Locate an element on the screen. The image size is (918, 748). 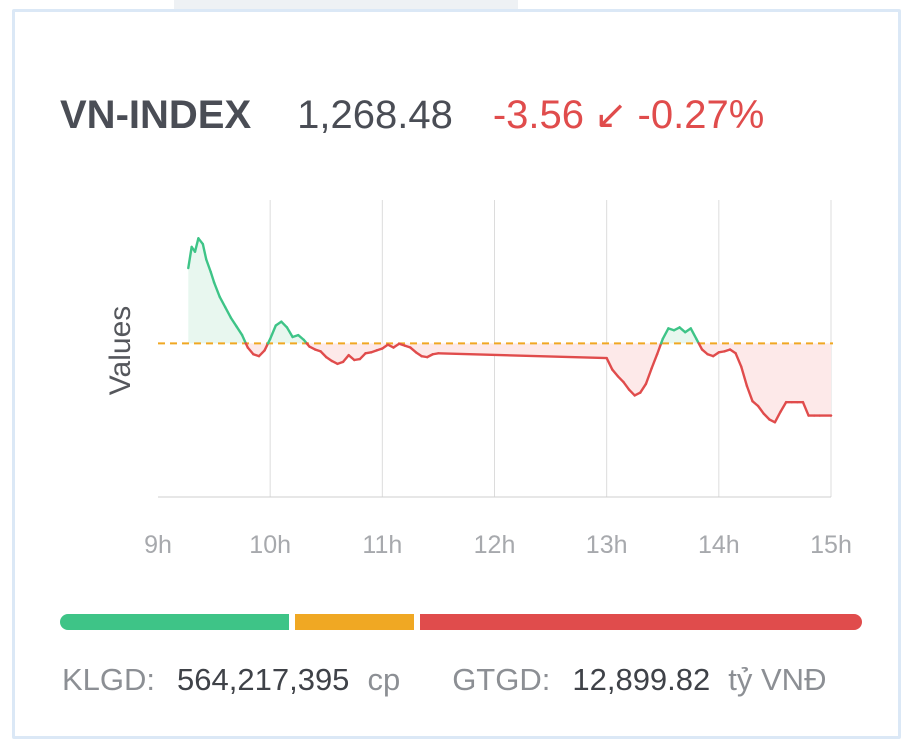
volume-label: KLGD: is located at coordinates (109, 679).